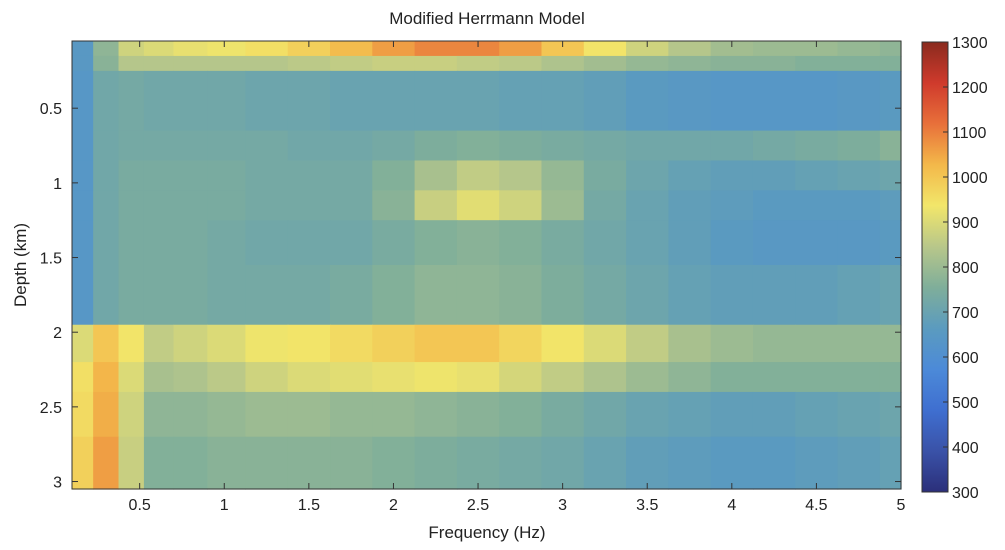  I want to click on colorbar-tick-label: 1300, so click(970, 43).